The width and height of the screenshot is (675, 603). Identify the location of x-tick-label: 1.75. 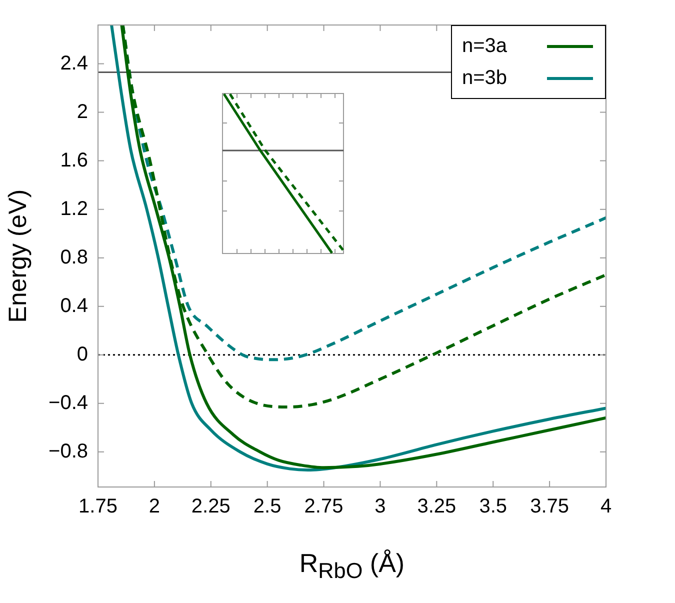
(98, 507).